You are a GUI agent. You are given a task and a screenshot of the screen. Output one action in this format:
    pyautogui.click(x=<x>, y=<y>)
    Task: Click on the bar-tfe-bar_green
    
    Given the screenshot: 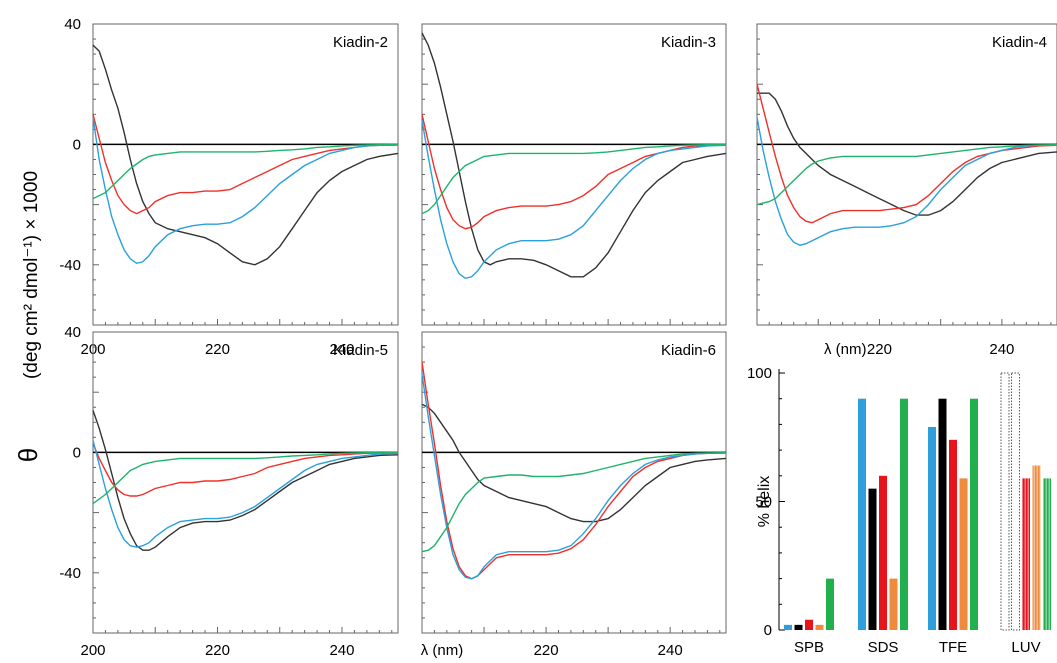 What is the action you would take?
    pyautogui.click(x=974, y=514)
    